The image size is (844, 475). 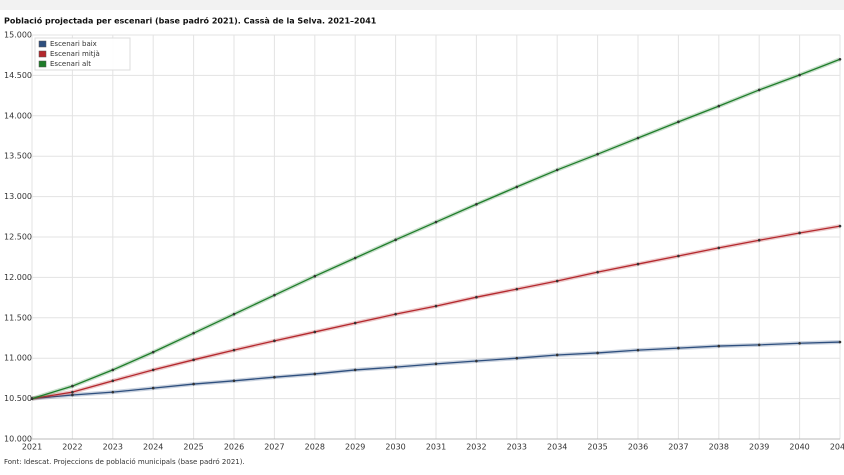 What do you see at coordinates (32, 447) in the screenshot?
I see `x-tick-label: 2021` at bounding box center [32, 447].